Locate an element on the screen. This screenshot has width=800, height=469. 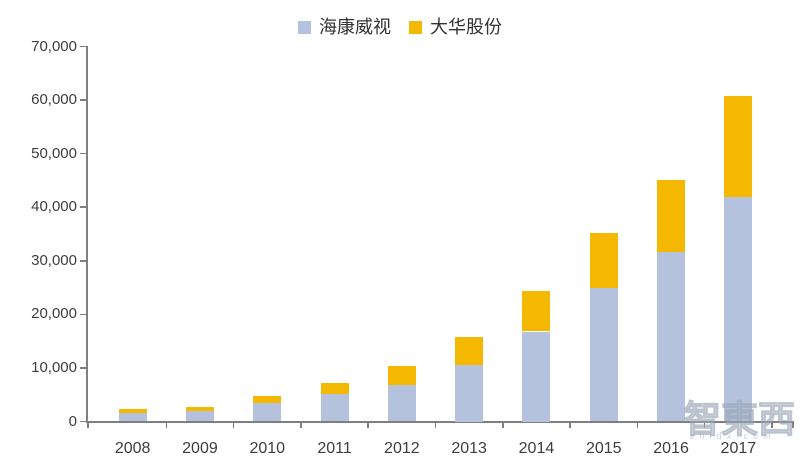
x-axis-label: 2014 is located at coordinates (536, 448).